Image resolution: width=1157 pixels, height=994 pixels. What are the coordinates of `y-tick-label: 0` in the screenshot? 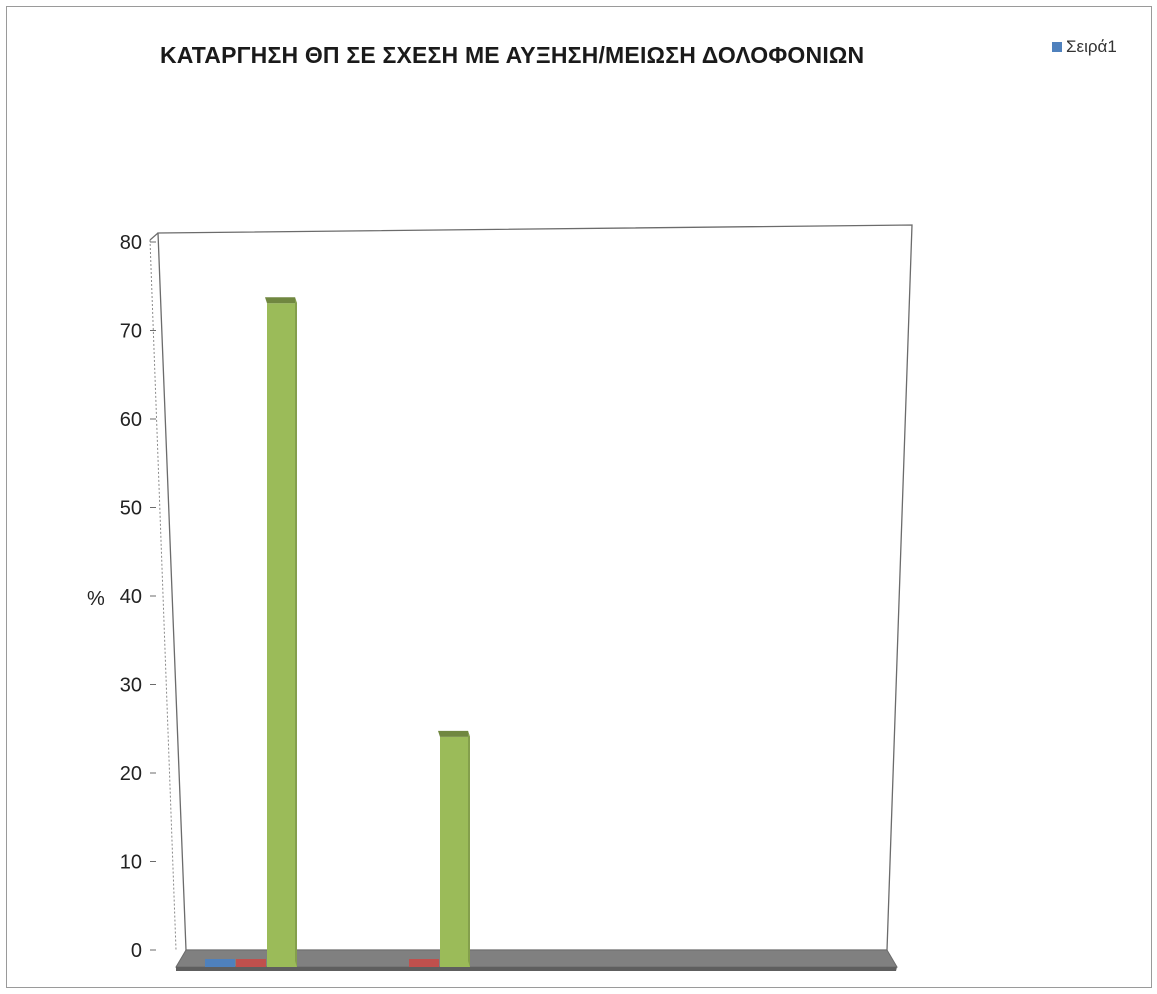 It's located at (136, 951).